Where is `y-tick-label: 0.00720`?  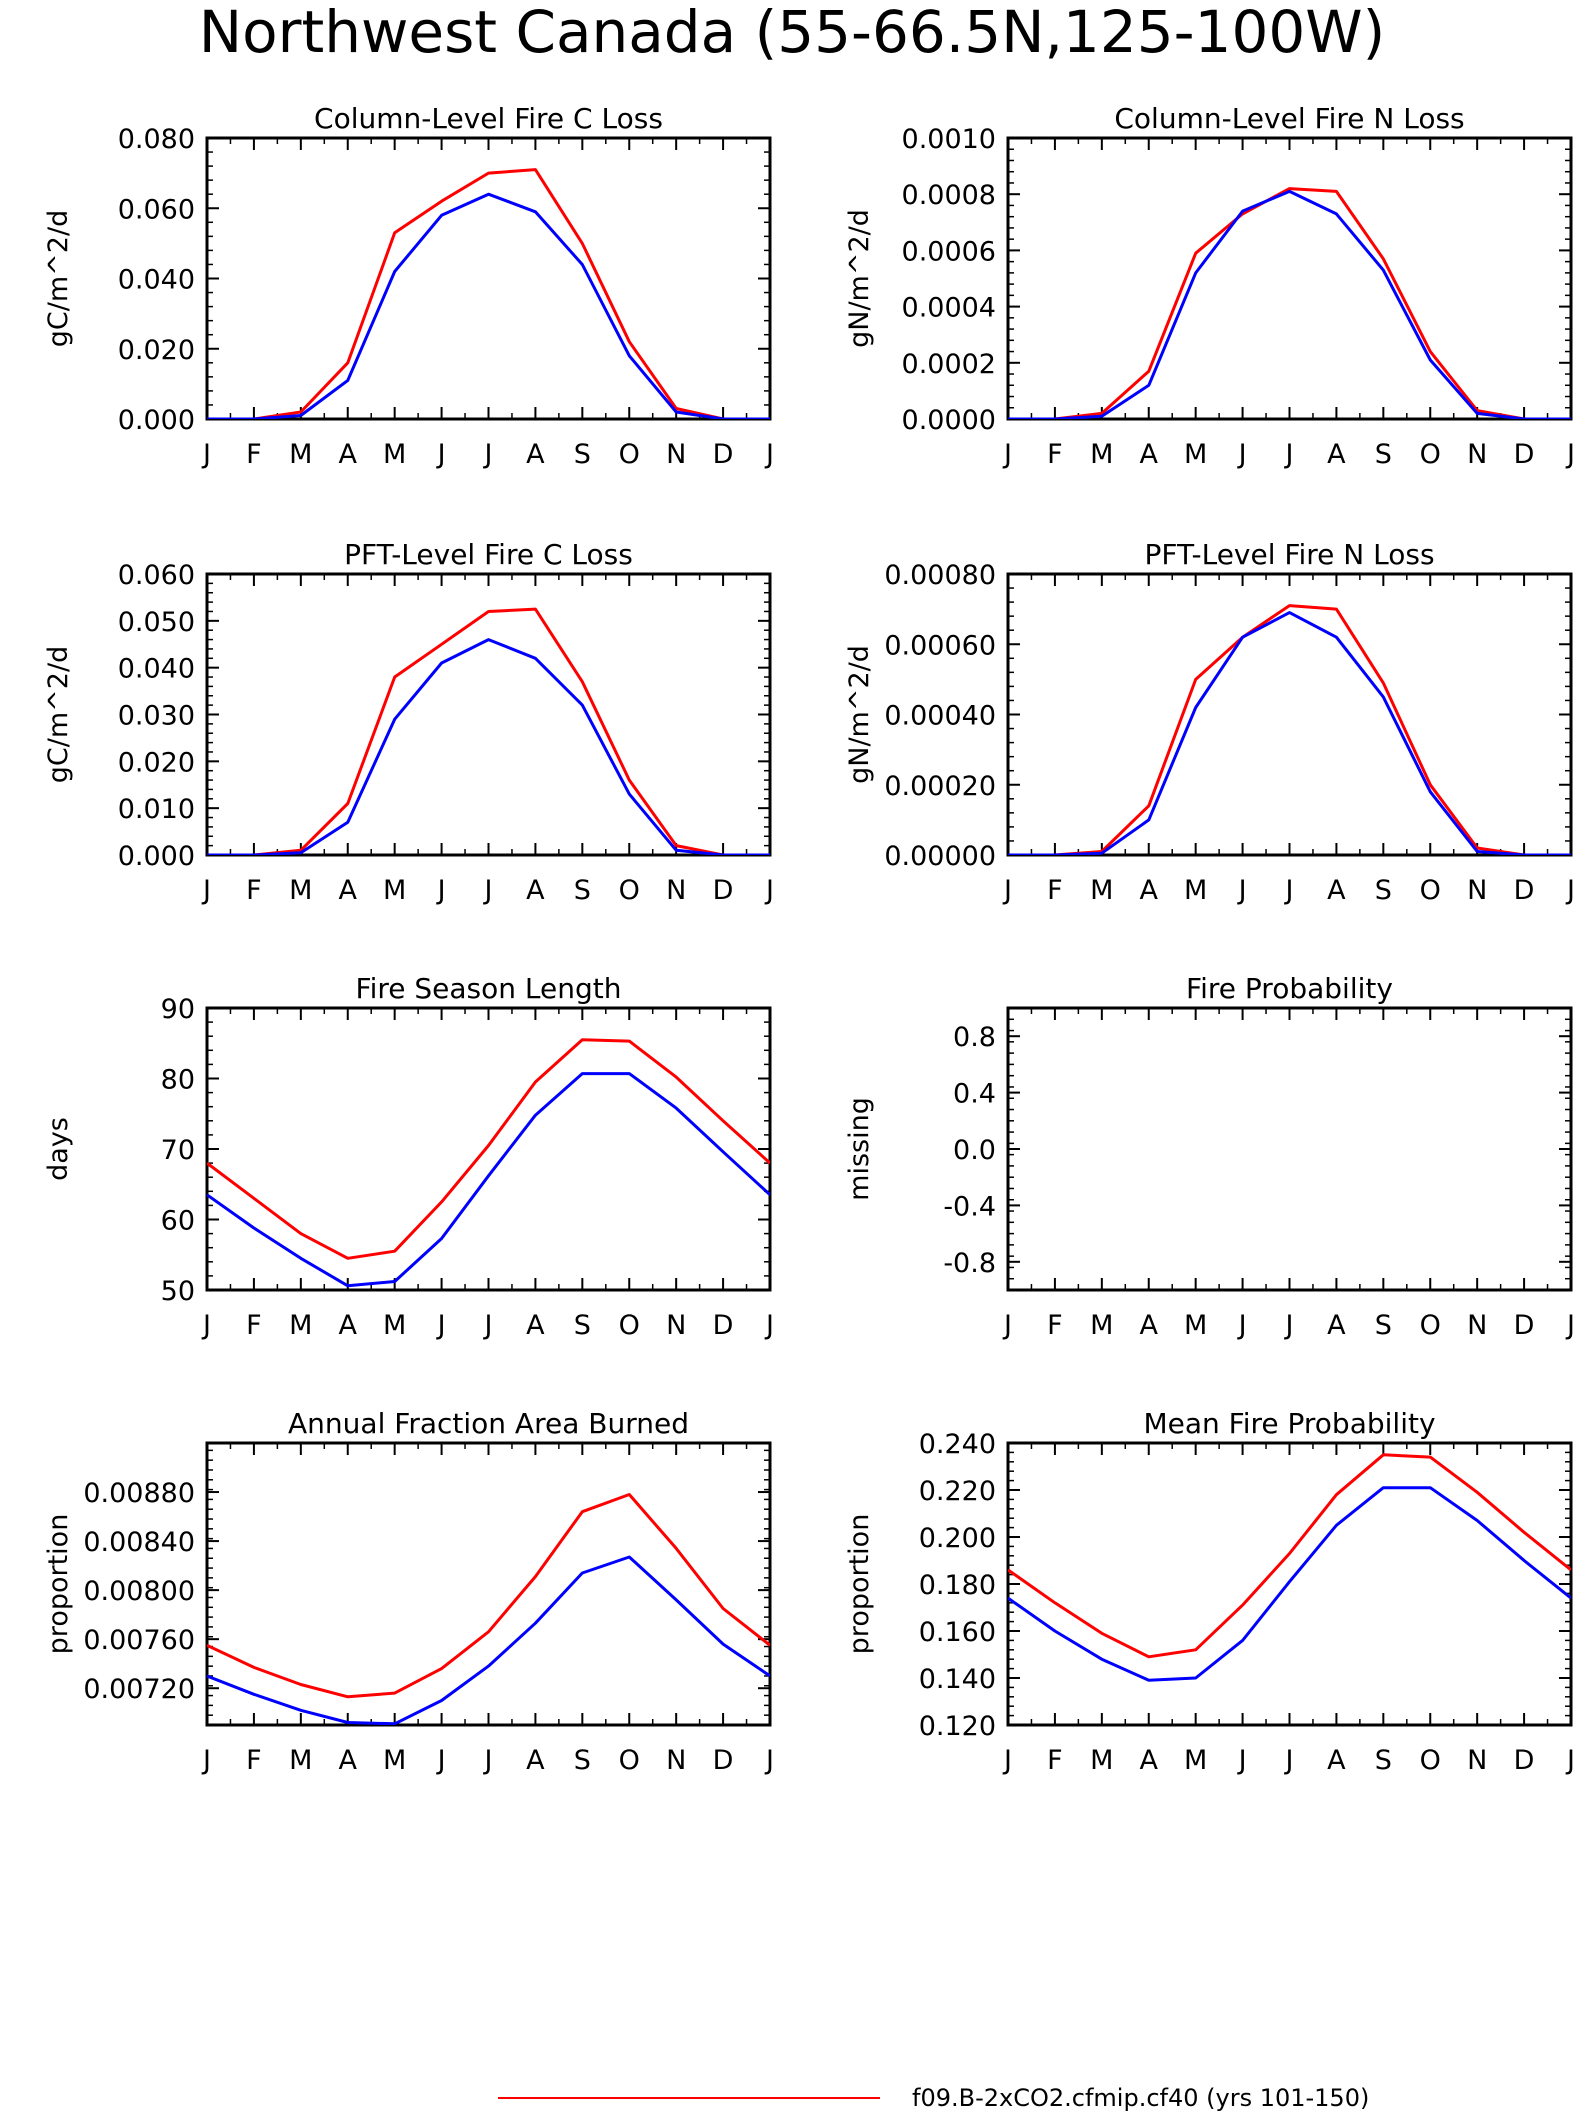 y-tick-label: 0.00720 is located at coordinates (139, 1689).